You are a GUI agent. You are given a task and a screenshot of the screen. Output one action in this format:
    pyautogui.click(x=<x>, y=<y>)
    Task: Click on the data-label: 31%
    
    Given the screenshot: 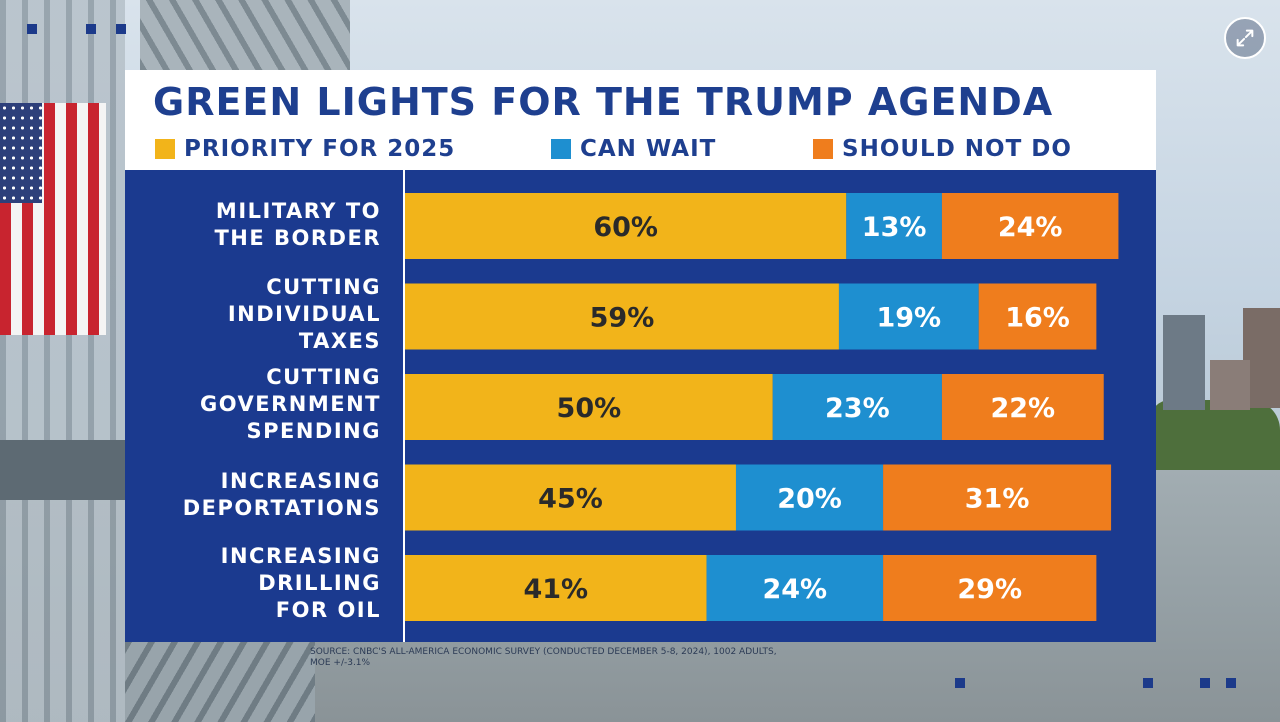 What is the action you would take?
    pyautogui.click(x=997, y=499)
    